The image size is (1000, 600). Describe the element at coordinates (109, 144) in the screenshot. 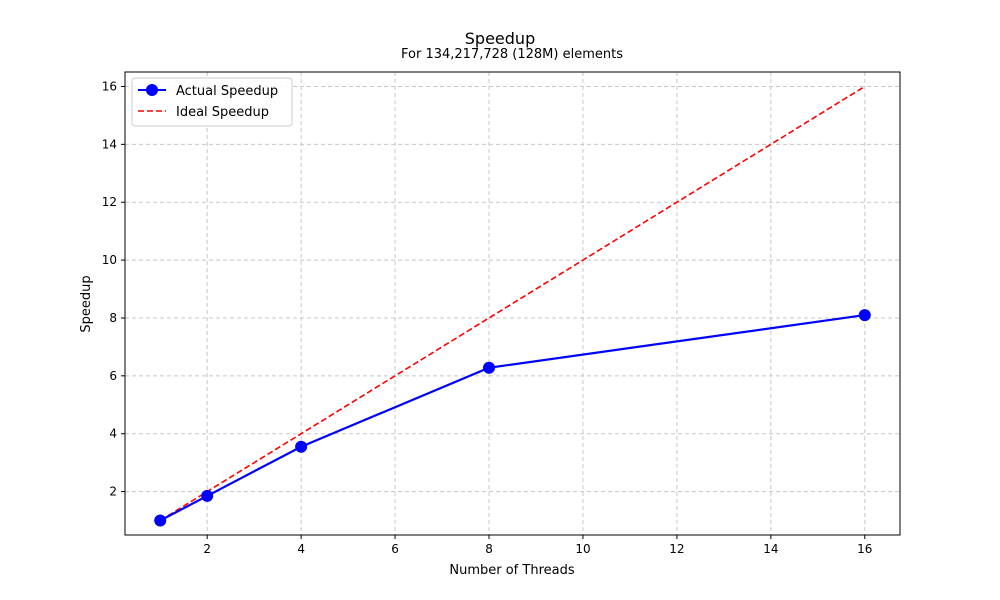

I see `y-tick-label: 14` at that location.